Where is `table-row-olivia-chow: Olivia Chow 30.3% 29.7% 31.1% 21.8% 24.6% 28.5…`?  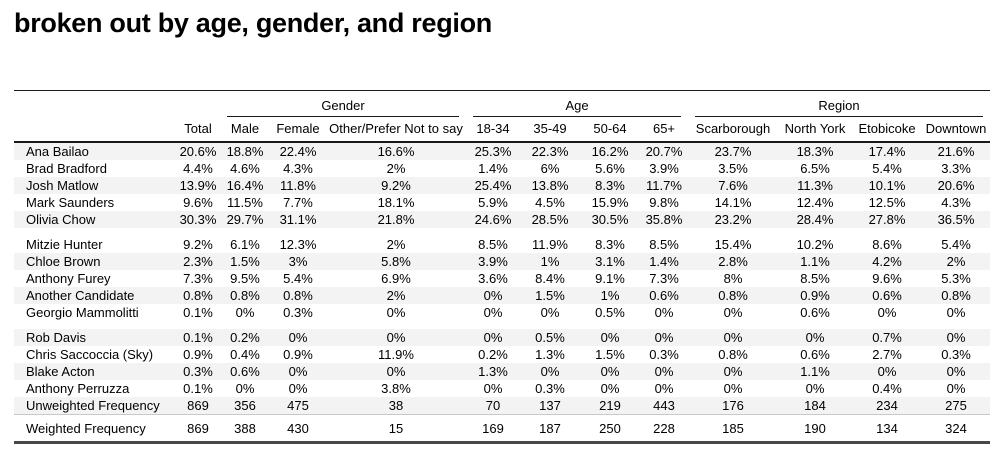
table-row-olivia-chow: Olivia Chow 30.3% 29.7% 31.1% 21.8% 24.6% 28.5… is located at coordinates (502, 219).